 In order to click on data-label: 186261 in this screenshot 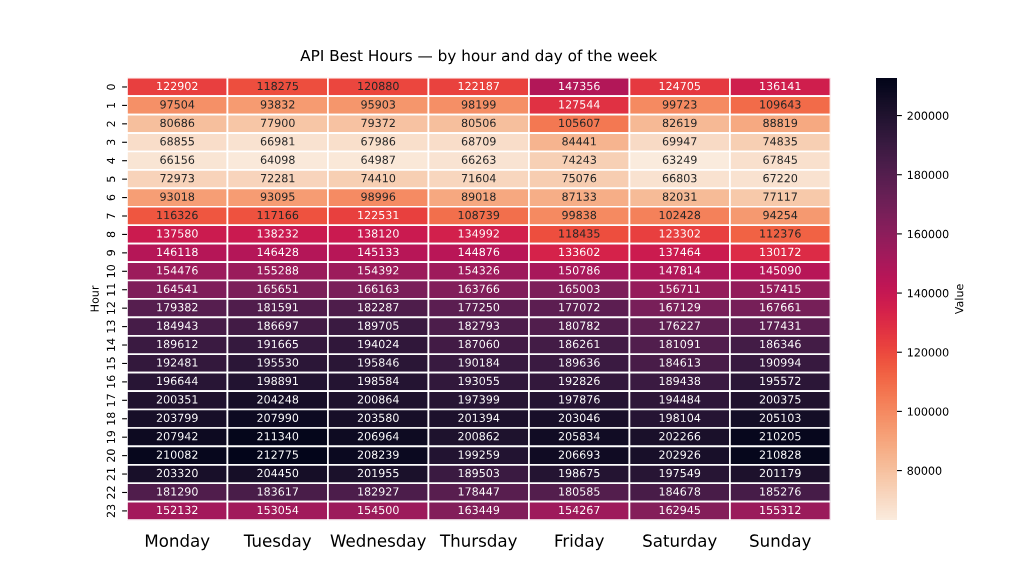, I will do `click(579, 344)`.